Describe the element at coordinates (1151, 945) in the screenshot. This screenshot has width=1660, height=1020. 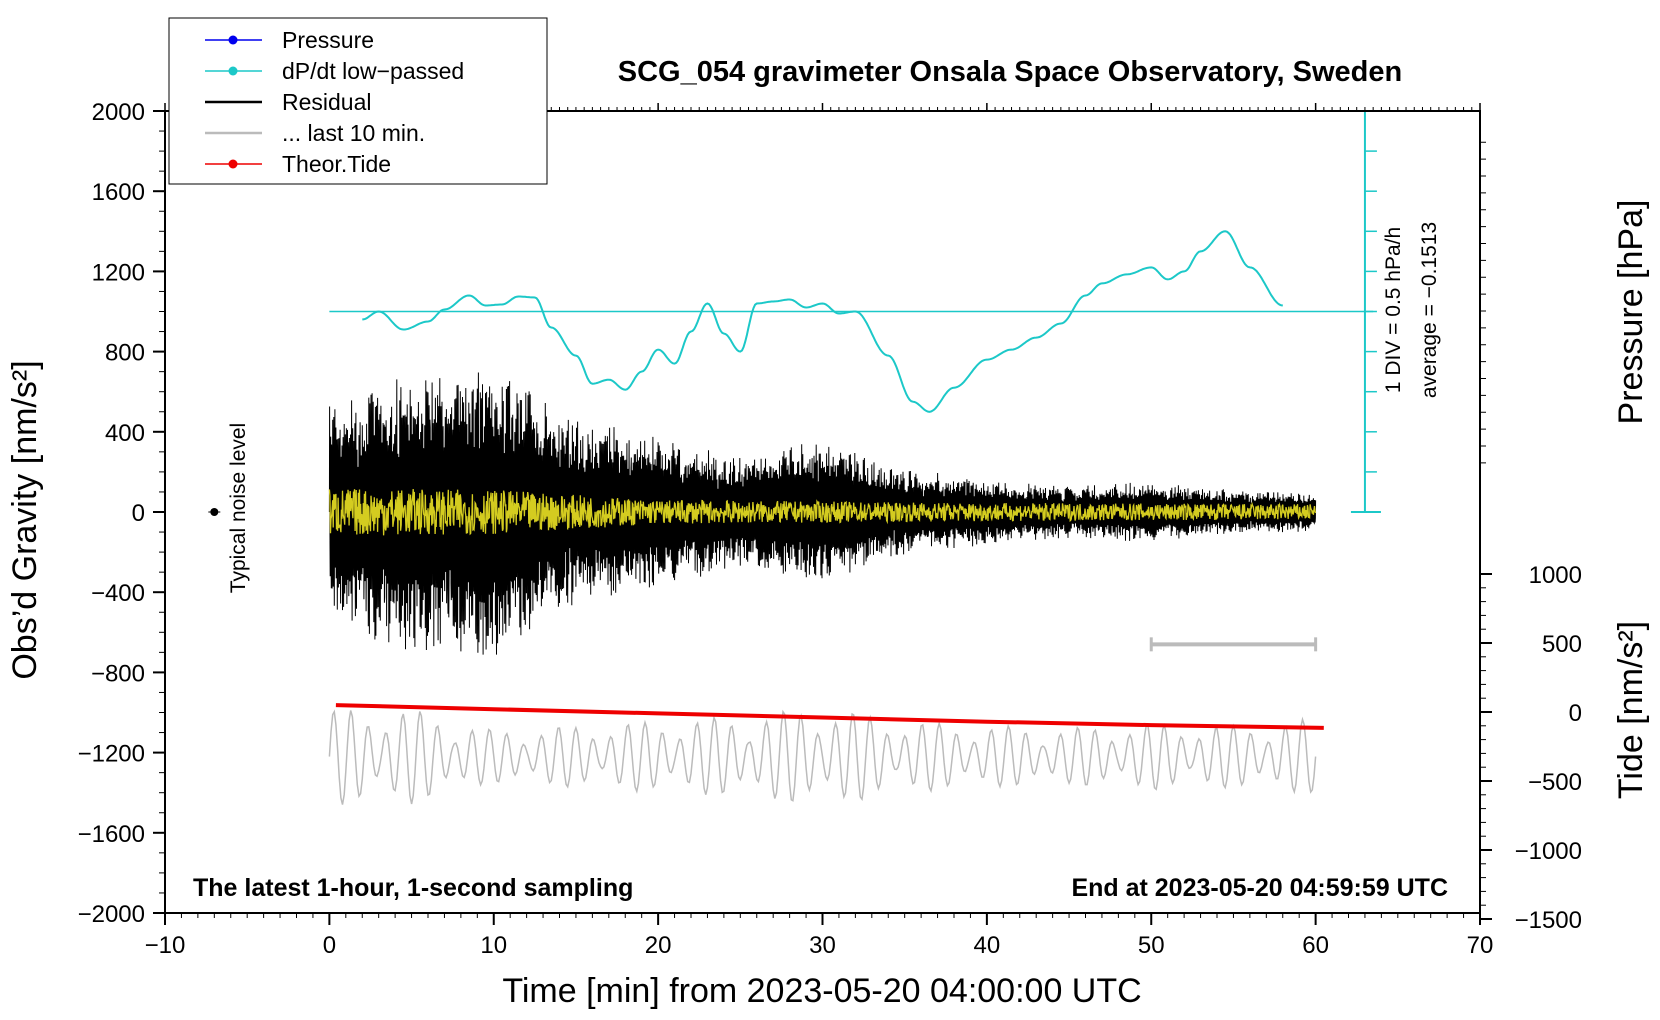
I see `x-tick-label: 50` at that location.